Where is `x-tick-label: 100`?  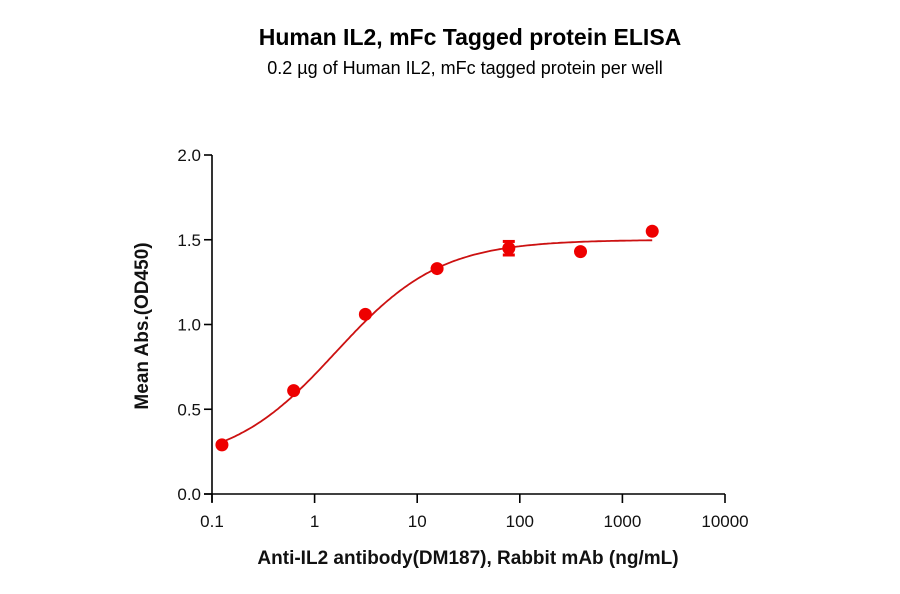
x-tick-label: 100 is located at coordinates (520, 521).